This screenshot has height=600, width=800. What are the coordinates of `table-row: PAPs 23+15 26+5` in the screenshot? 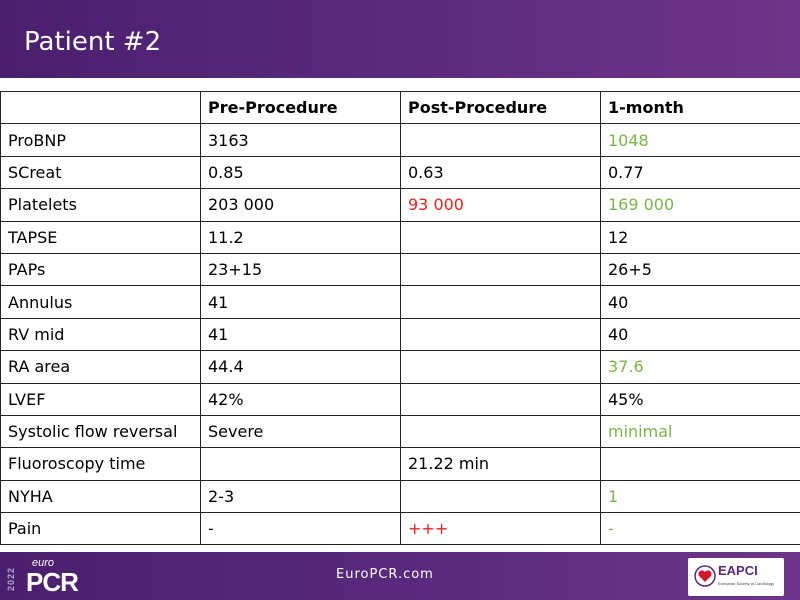 It's located at (400, 269).